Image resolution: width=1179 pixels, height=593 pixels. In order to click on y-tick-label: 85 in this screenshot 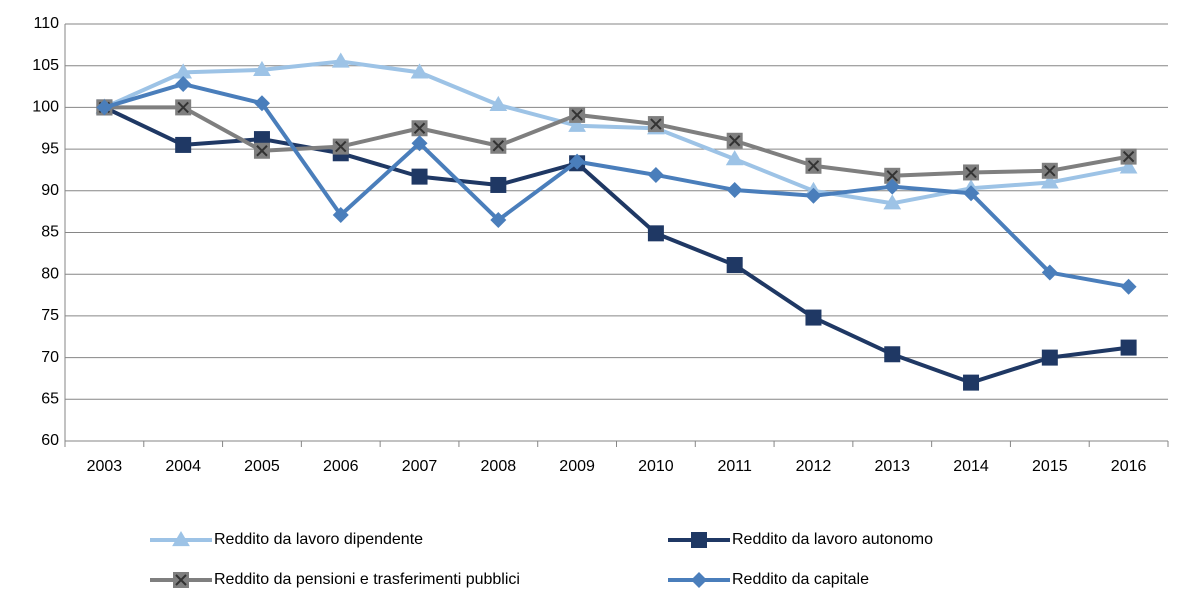, I will do `click(50, 232)`.